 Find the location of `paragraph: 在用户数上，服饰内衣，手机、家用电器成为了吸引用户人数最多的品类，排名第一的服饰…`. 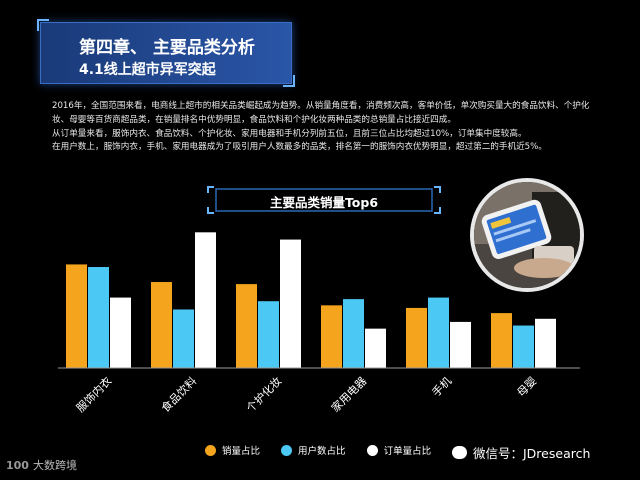

paragraph: 在用户数上，服饰内衣，手机、家用电器成为了吸引用户人数最多的品类，排名第一的服饰… is located at coordinates (299, 147).